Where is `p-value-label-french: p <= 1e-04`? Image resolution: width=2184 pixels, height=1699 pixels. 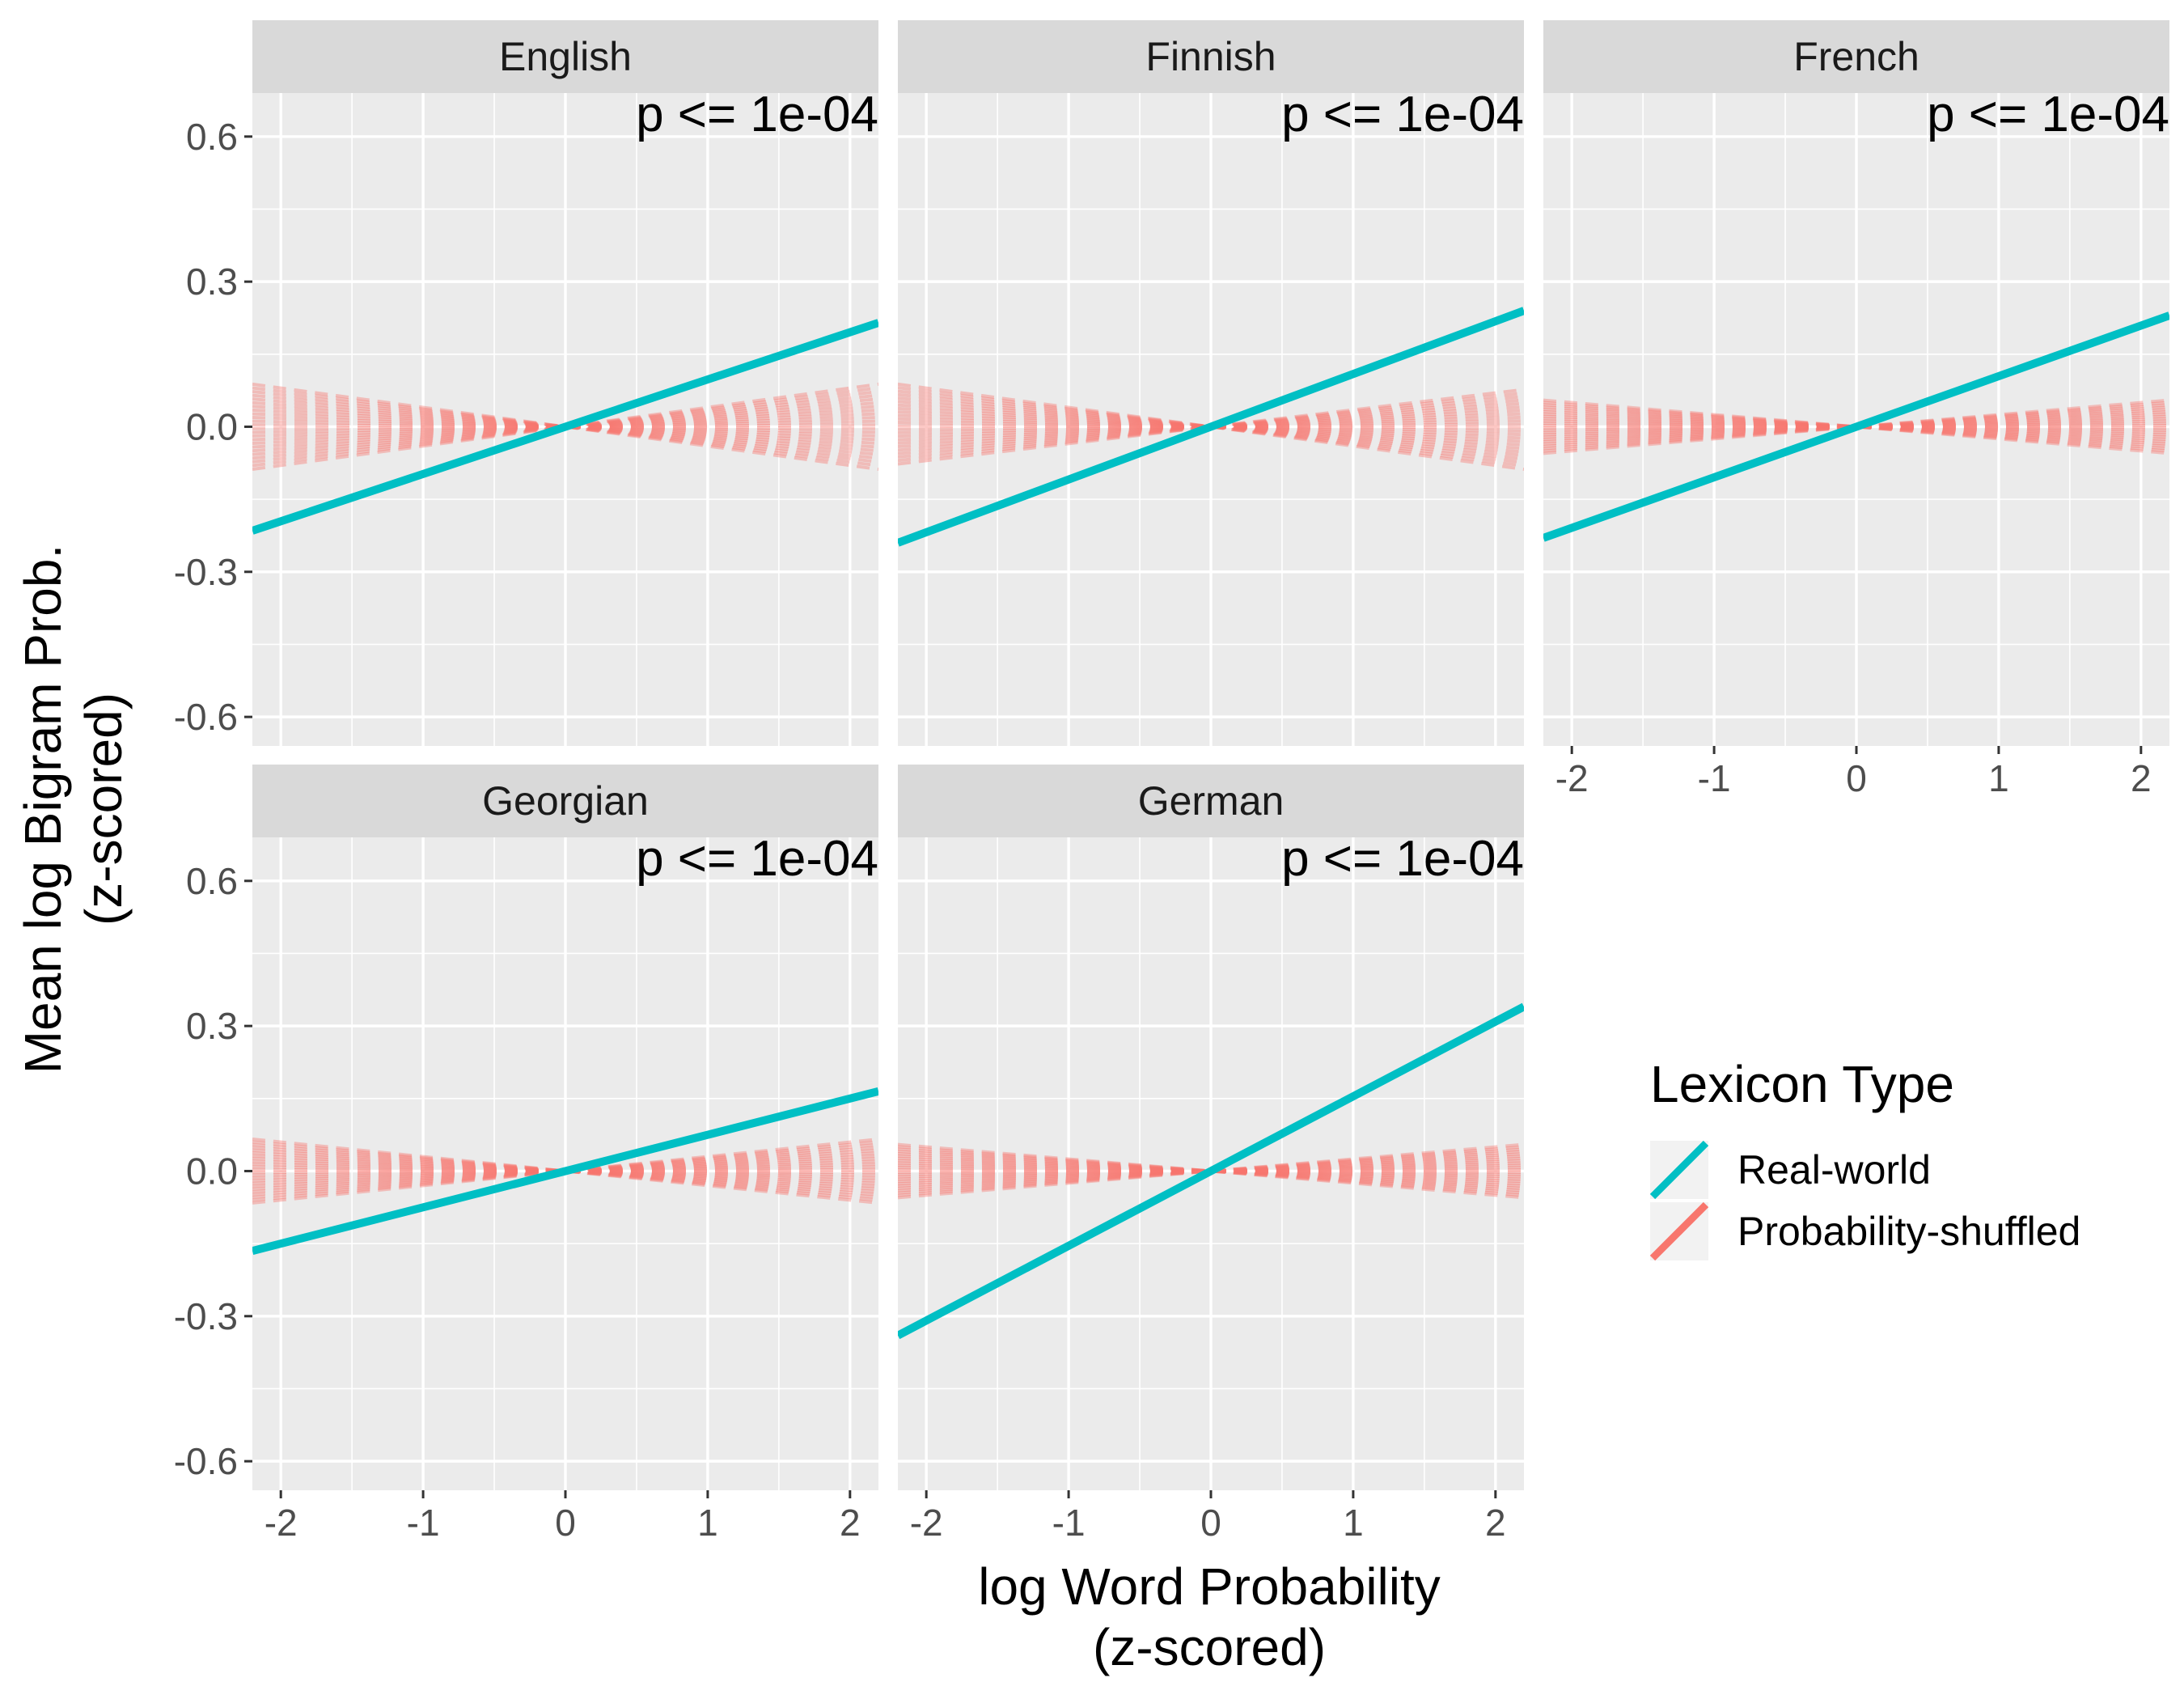 p-value-label-french: p <= 1e-04 is located at coordinates (2048, 114).